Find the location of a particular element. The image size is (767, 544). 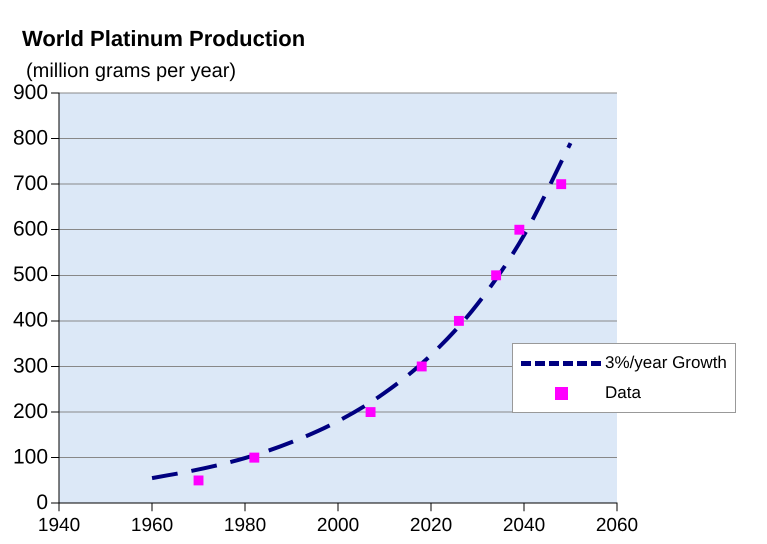

x-tick-label: 1980 is located at coordinates (245, 525).